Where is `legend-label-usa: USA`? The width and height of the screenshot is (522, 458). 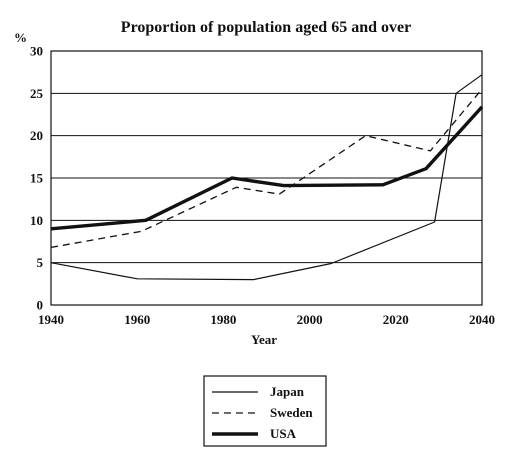 legend-label-usa: USA is located at coordinates (283, 433).